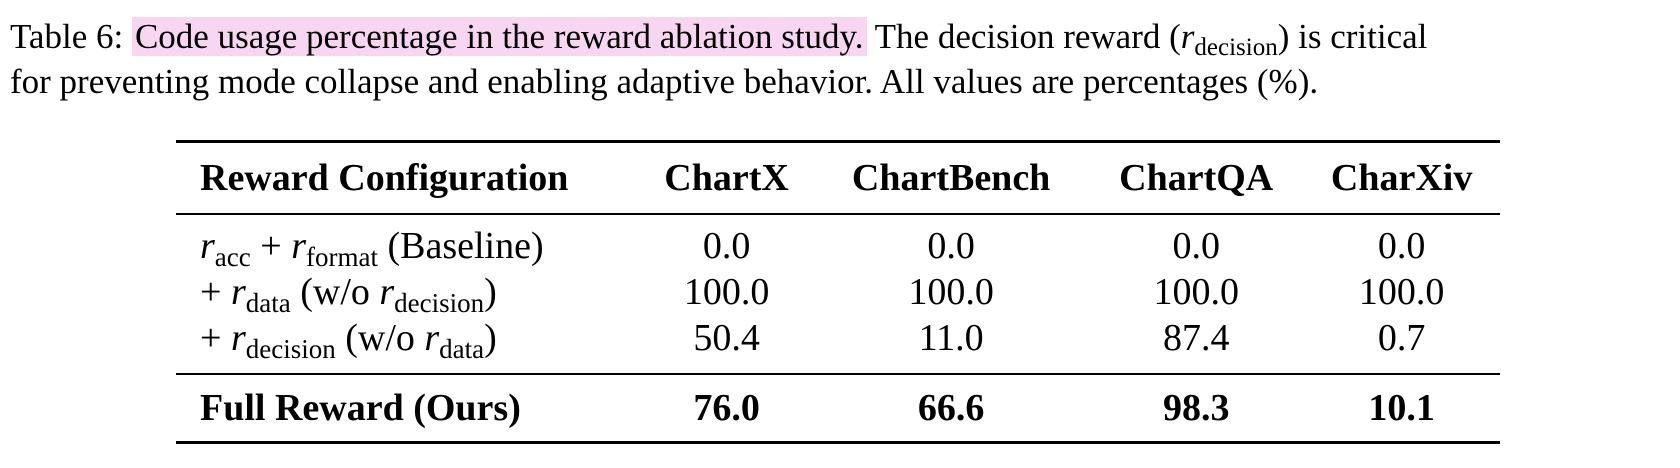  I want to click on caption-math-subscript: decision, so click(1236, 47).